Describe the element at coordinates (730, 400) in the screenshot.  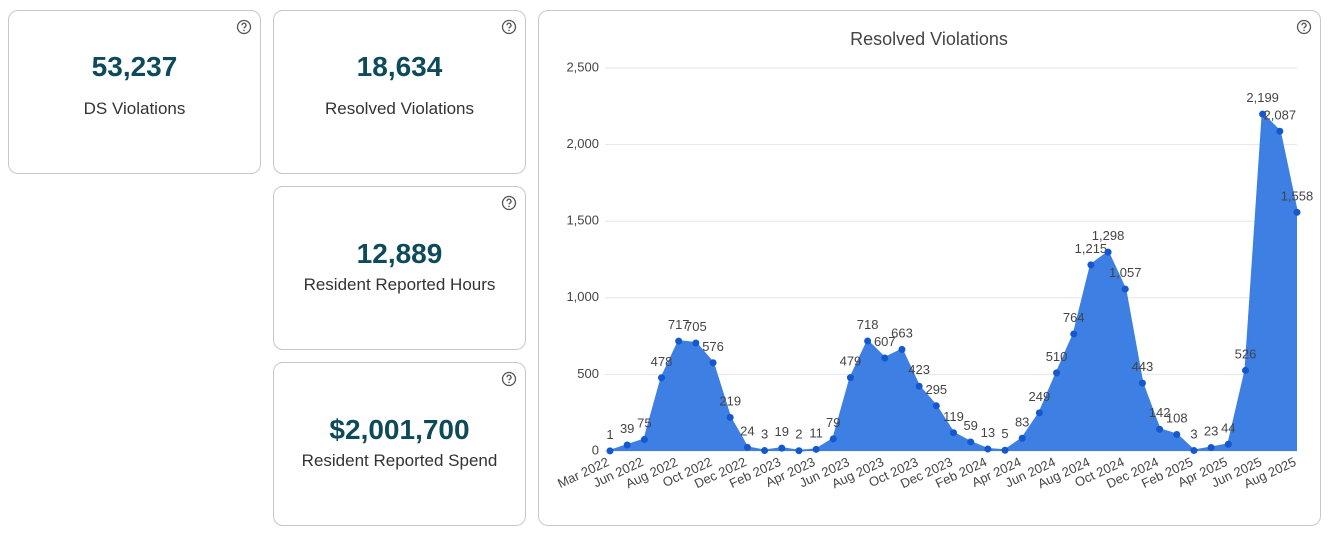
I see `data-label: 219` at that location.